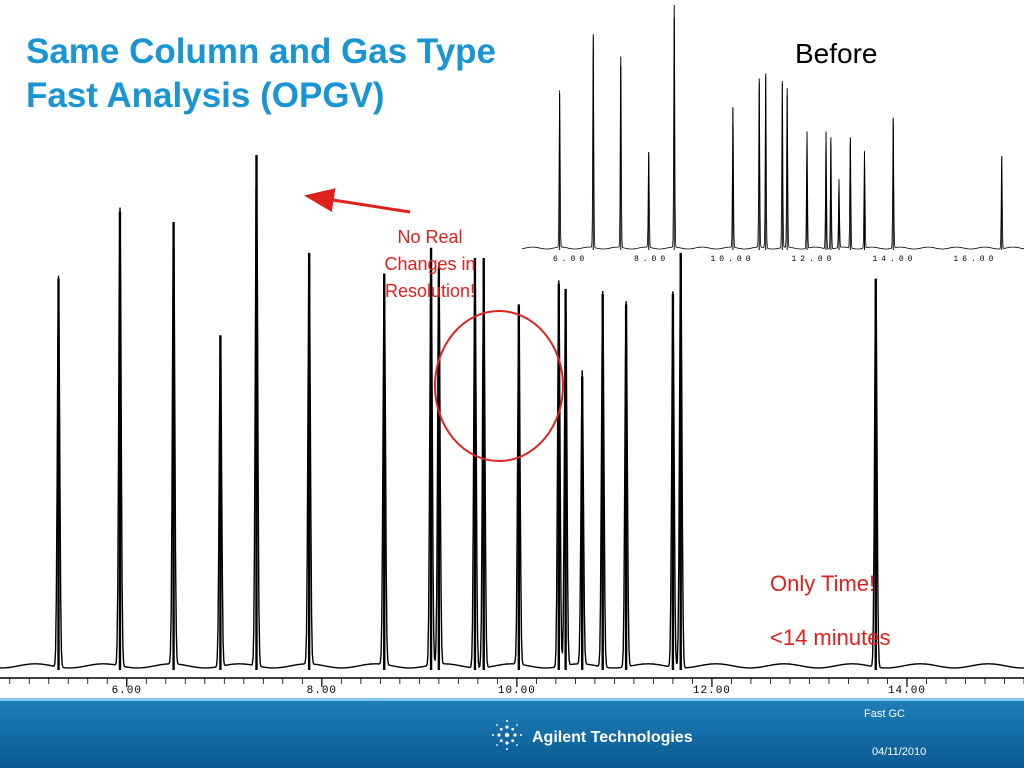 The width and height of the screenshot is (1024, 768). What do you see at coordinates (430, 237) in the screenshot?
I see `callout-line-1: No Real` at bounding box center [430, 237].